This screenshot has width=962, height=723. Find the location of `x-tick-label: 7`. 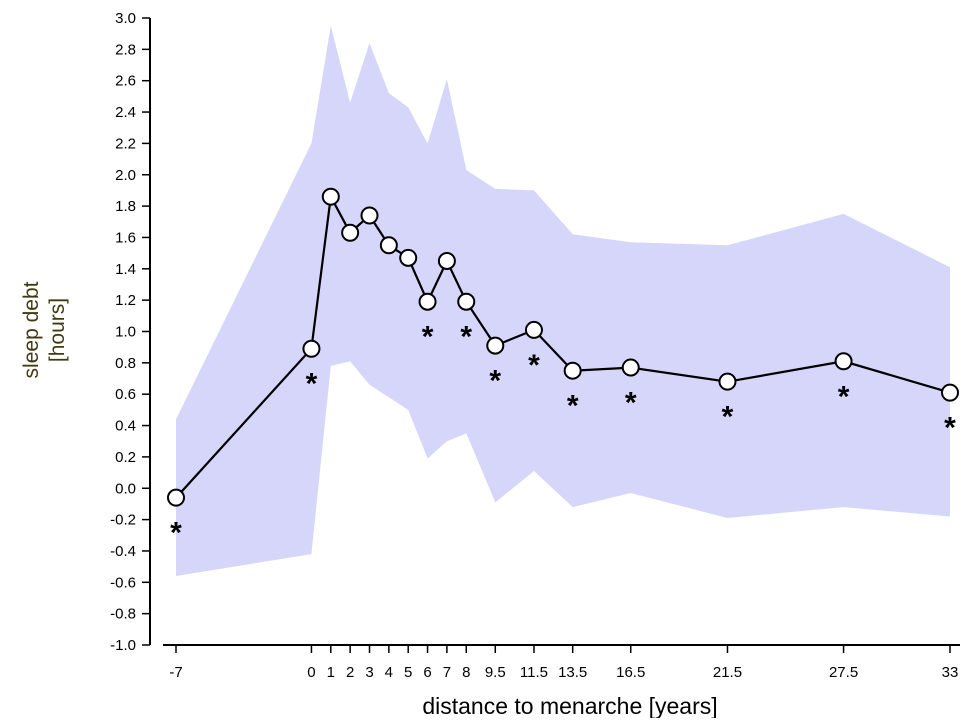

x-tick-label: 7 is located at coordinates (447, 672).